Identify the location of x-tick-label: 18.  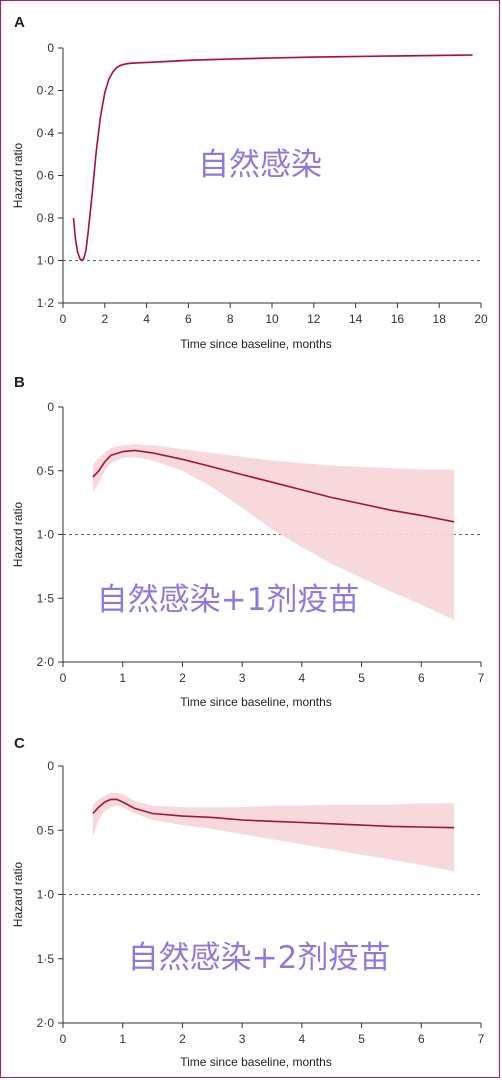
(440, 319).